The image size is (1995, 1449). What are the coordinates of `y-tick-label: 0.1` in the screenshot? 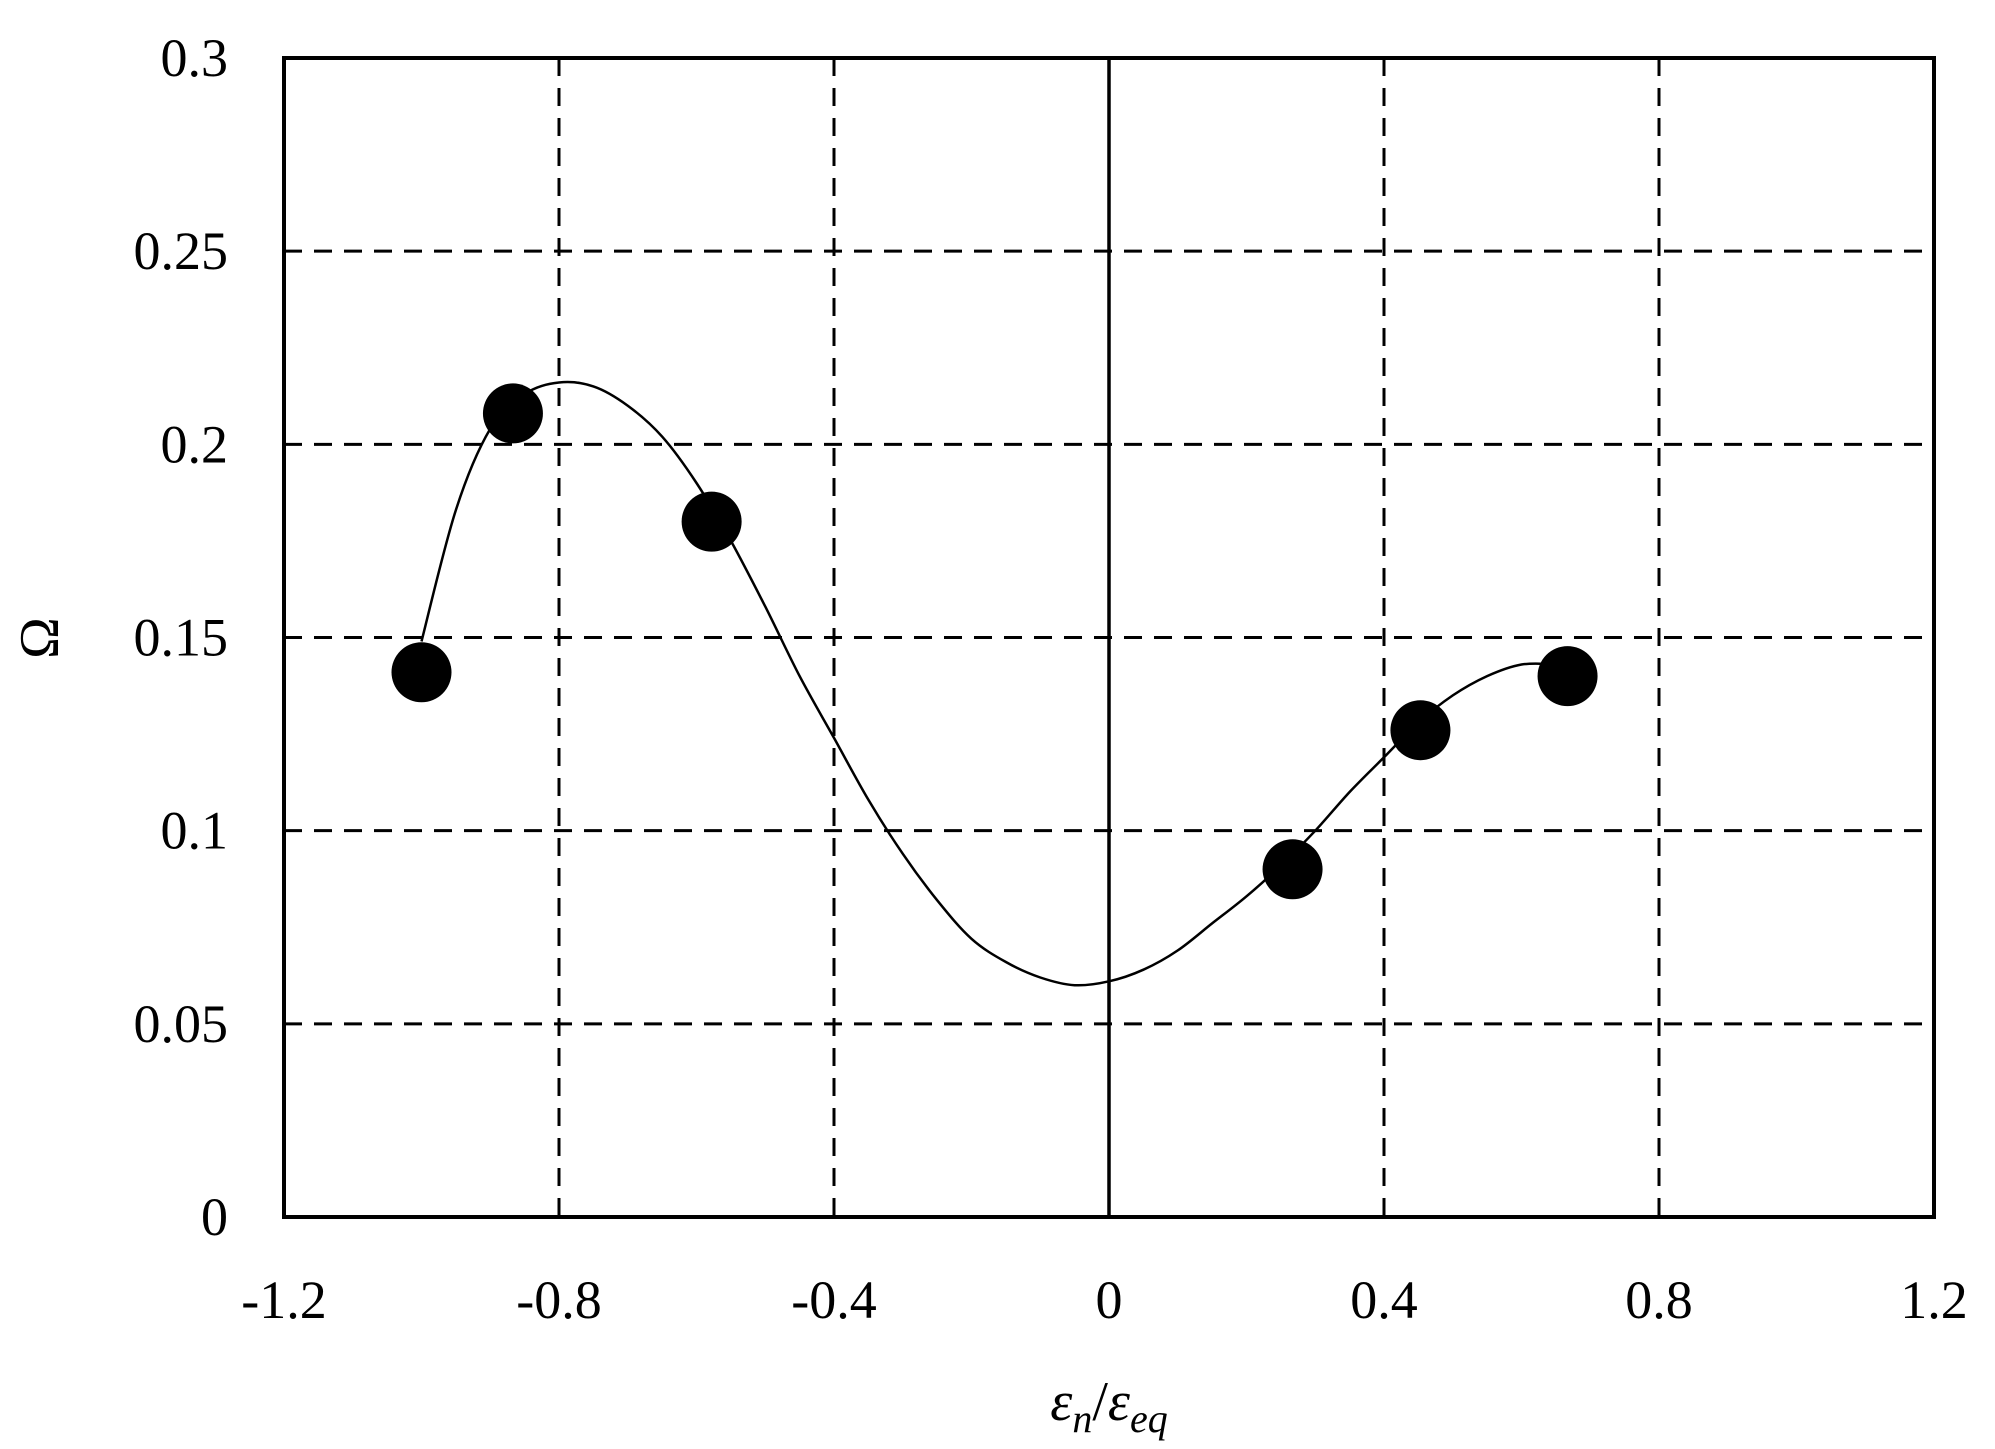 It's located at (195, 831).